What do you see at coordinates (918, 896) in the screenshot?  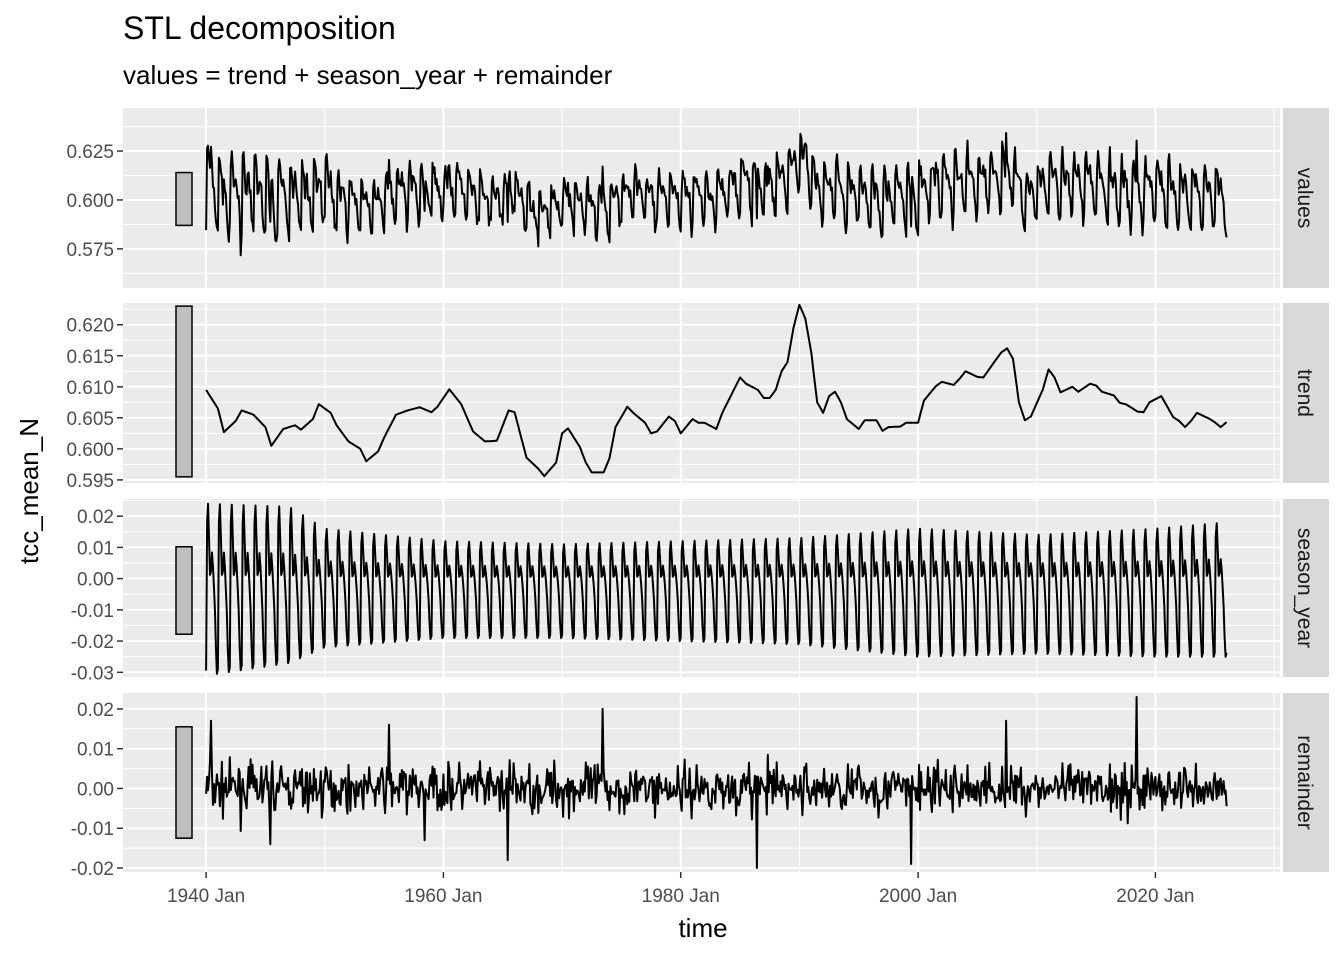 I see `x-tick-label: 2000 Jan` at bounding box center [918, 896].